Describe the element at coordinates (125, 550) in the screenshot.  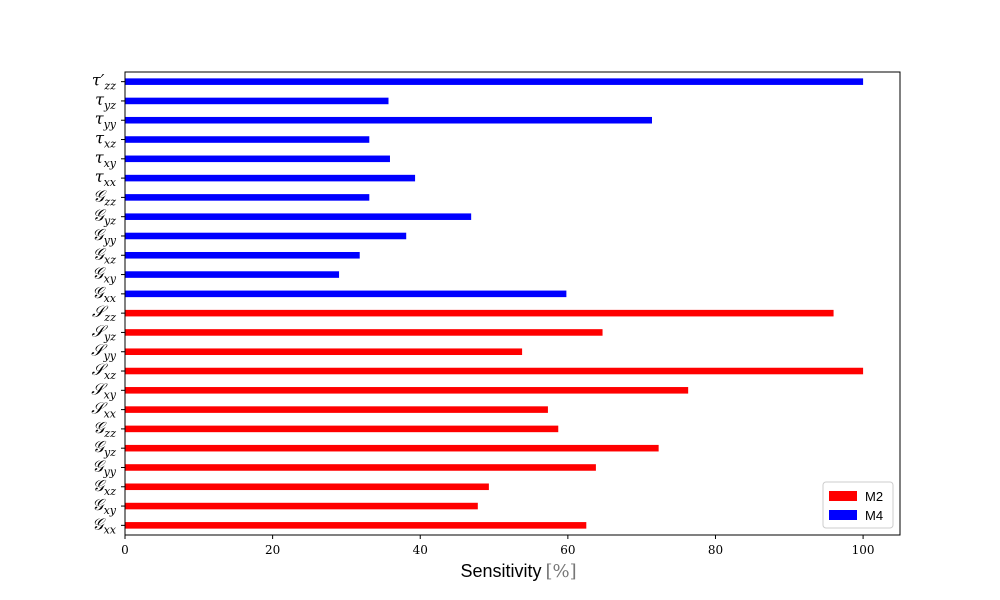
I see `x-tick-label: 0` at that location.